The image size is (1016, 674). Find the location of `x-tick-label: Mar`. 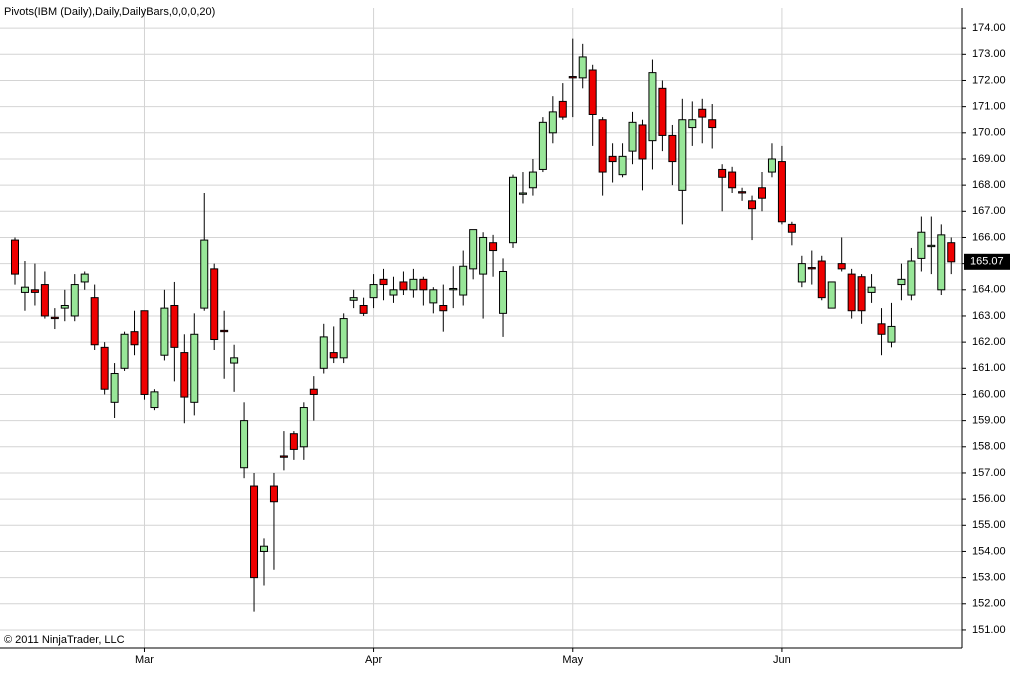

x-tick-label: Mar is located at coordinates (144, 660).